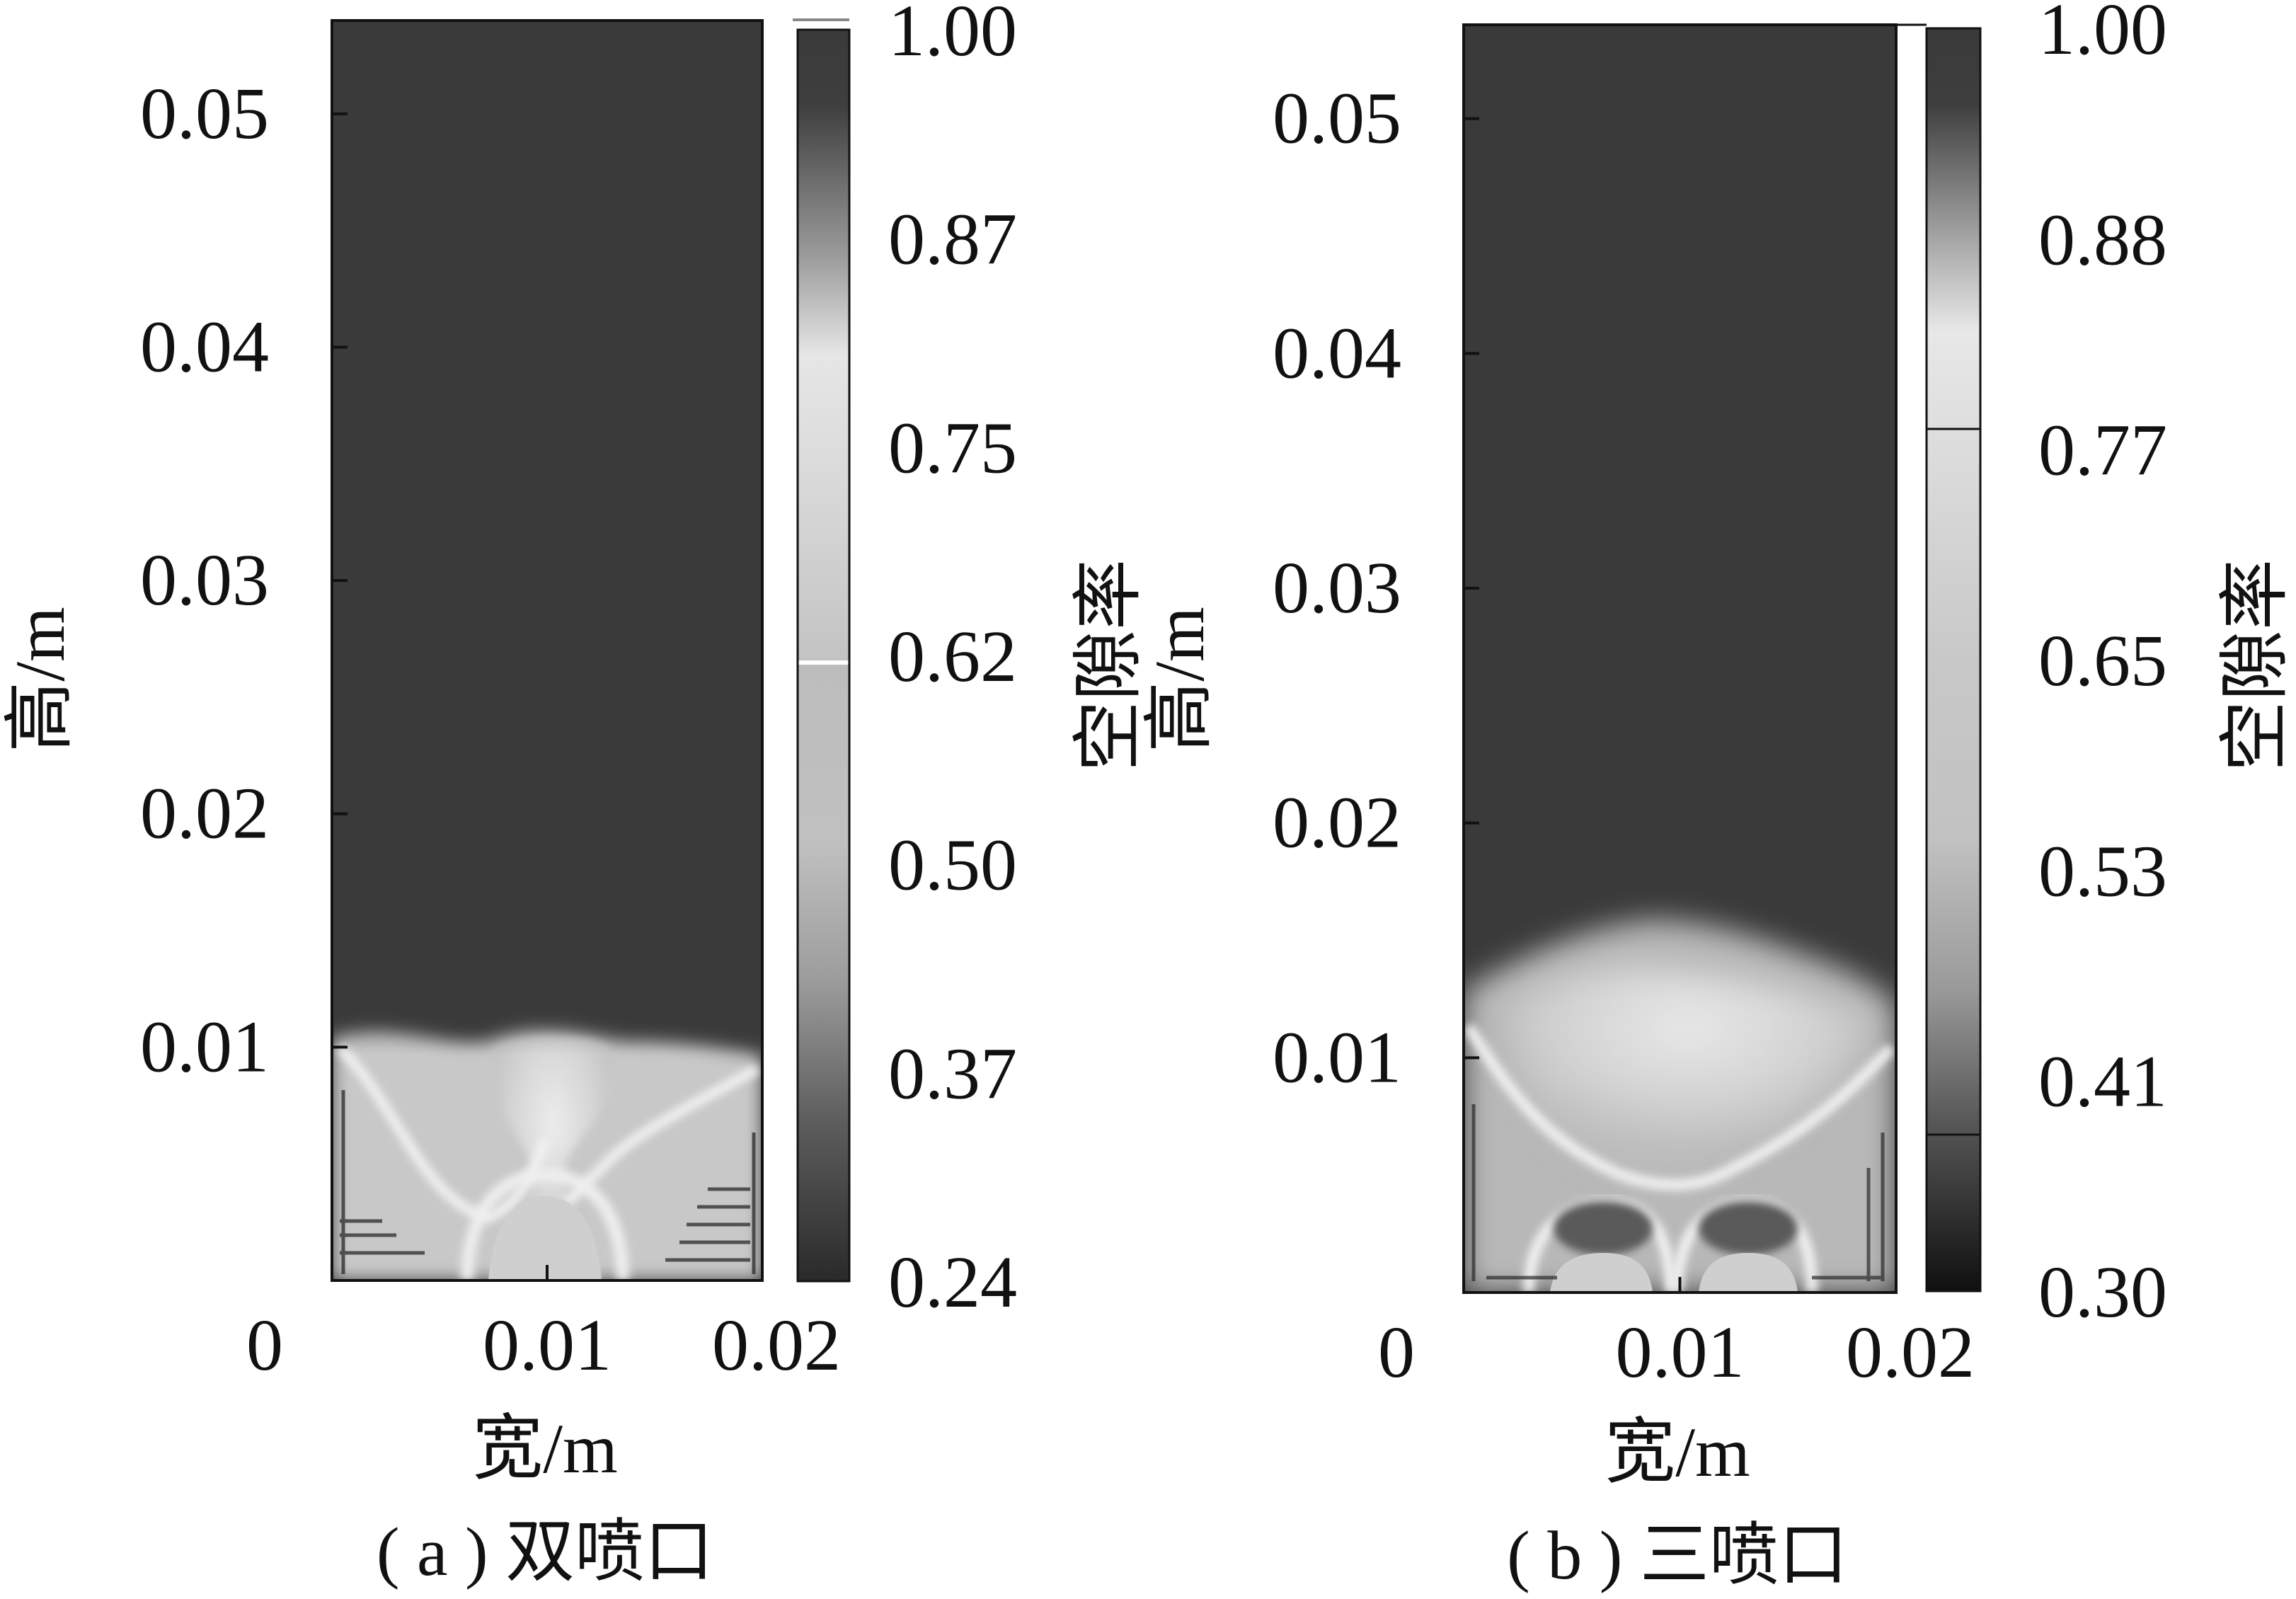 The width and height of the screenshot is (2296, 1599). I want to click on colorbar-b-label: 空隙率, so click(2255, 666).